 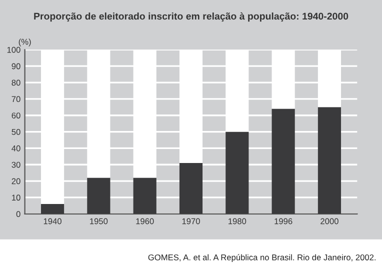 What do you see at coordinates (99, 221) in the screenshot?
I see `x-tick-label: 1950` at bounding box center [99, 221].